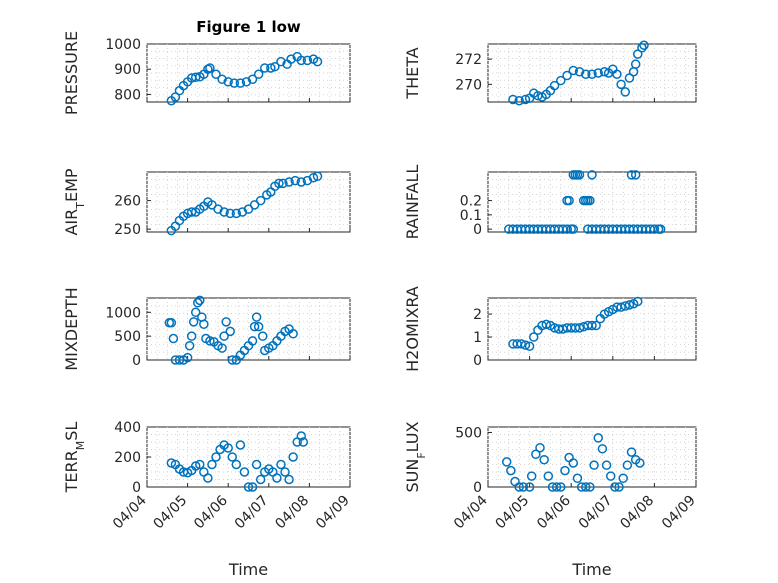 The width and height of the screenshot is (778, 583). I want to click on y-tick-label: 2, so click(477, 315).